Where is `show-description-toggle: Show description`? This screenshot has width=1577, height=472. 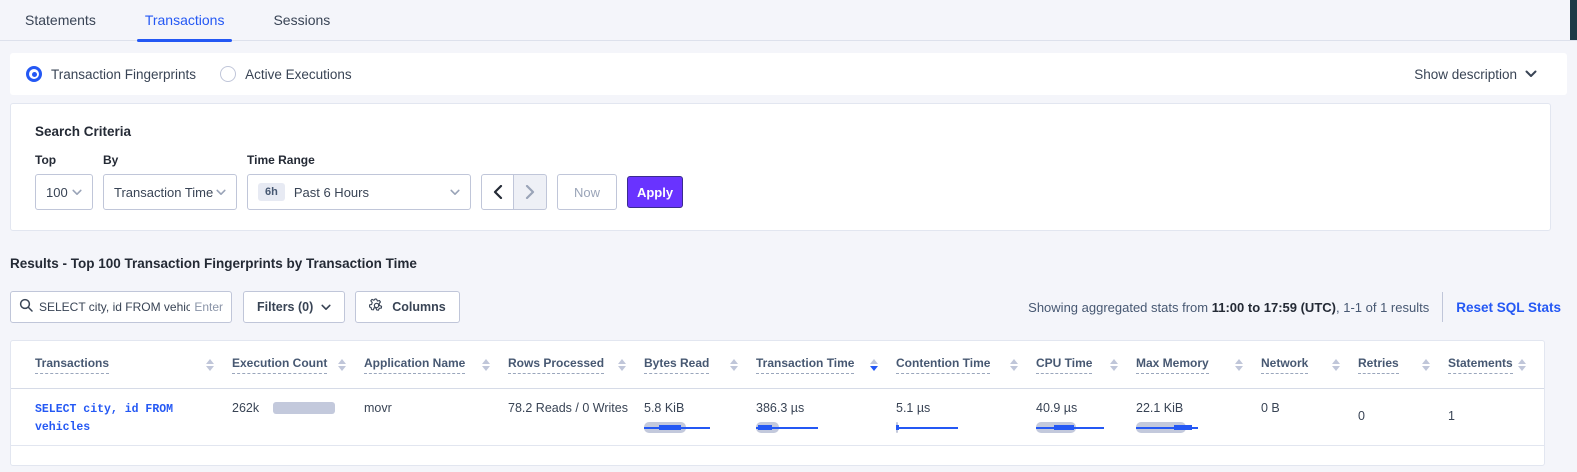 show-description-toggle: Show description is located at coordinates (1475, 74).